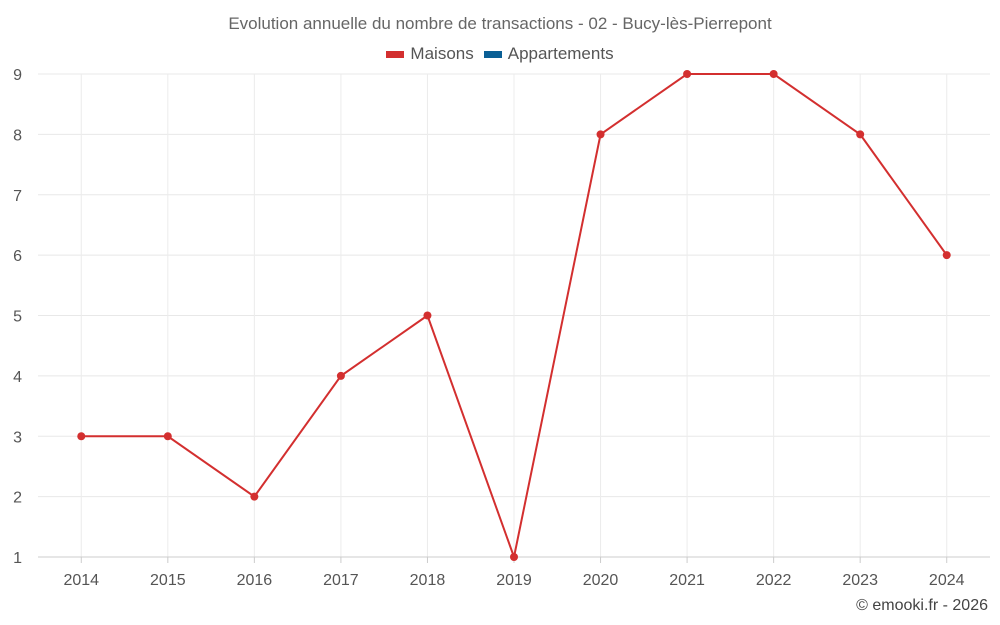  I want to click on legend-item-appartements: Appartements, so click(548, 54).